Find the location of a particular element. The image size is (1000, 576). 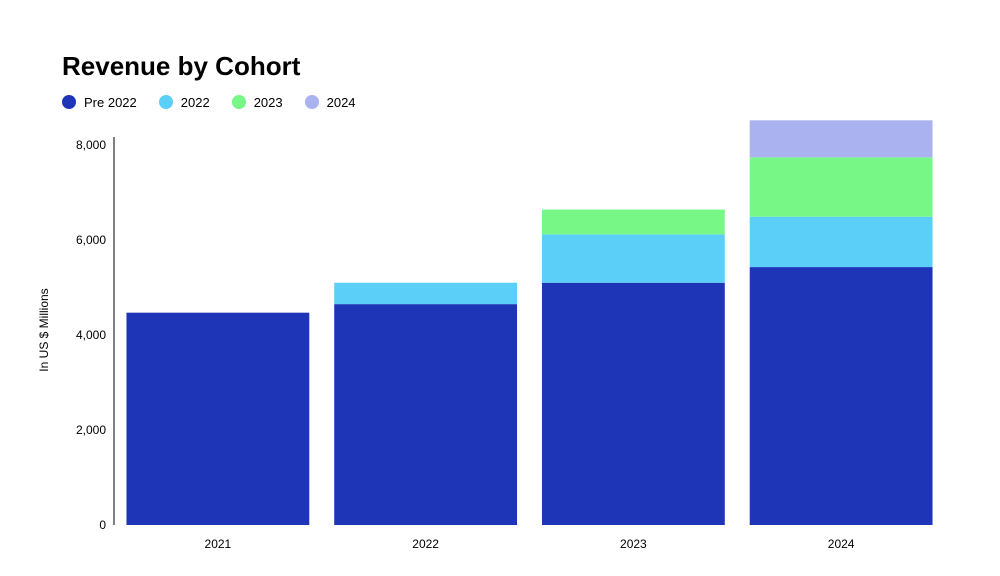

legend-item-pre-2022: Pre 2022 is located at coordinates (99, 102).